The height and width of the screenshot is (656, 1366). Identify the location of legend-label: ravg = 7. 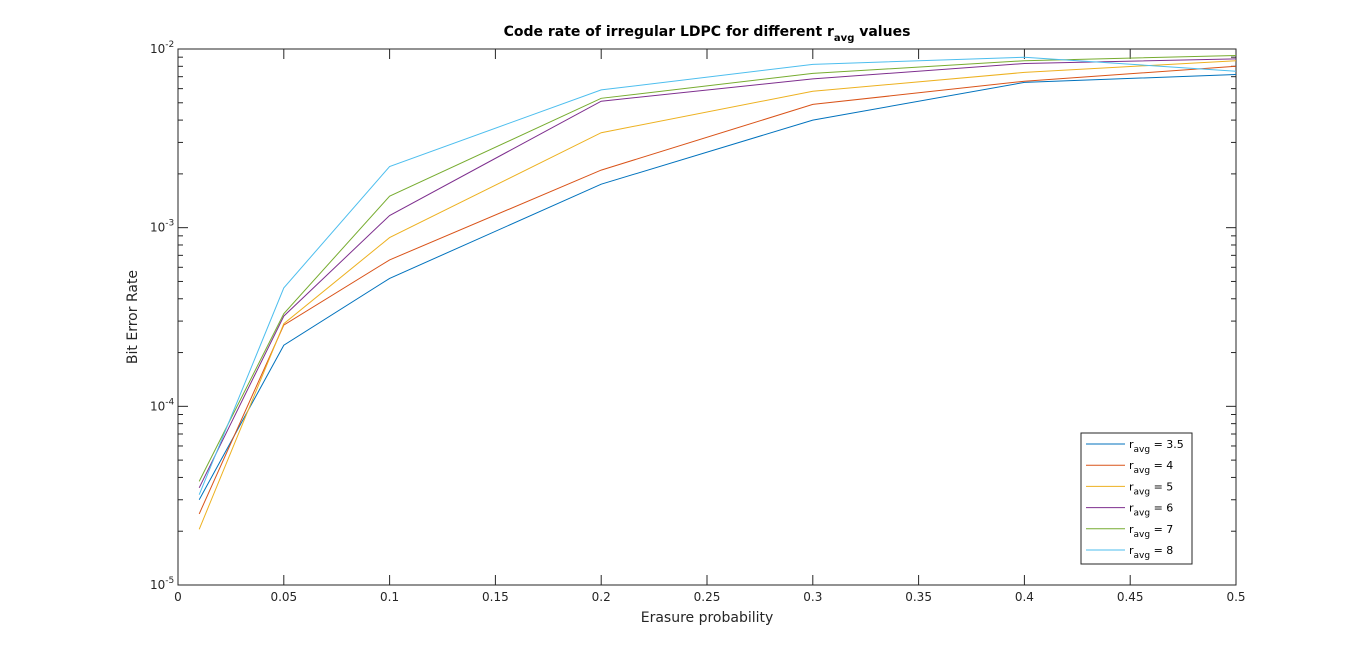
(1151, 531).